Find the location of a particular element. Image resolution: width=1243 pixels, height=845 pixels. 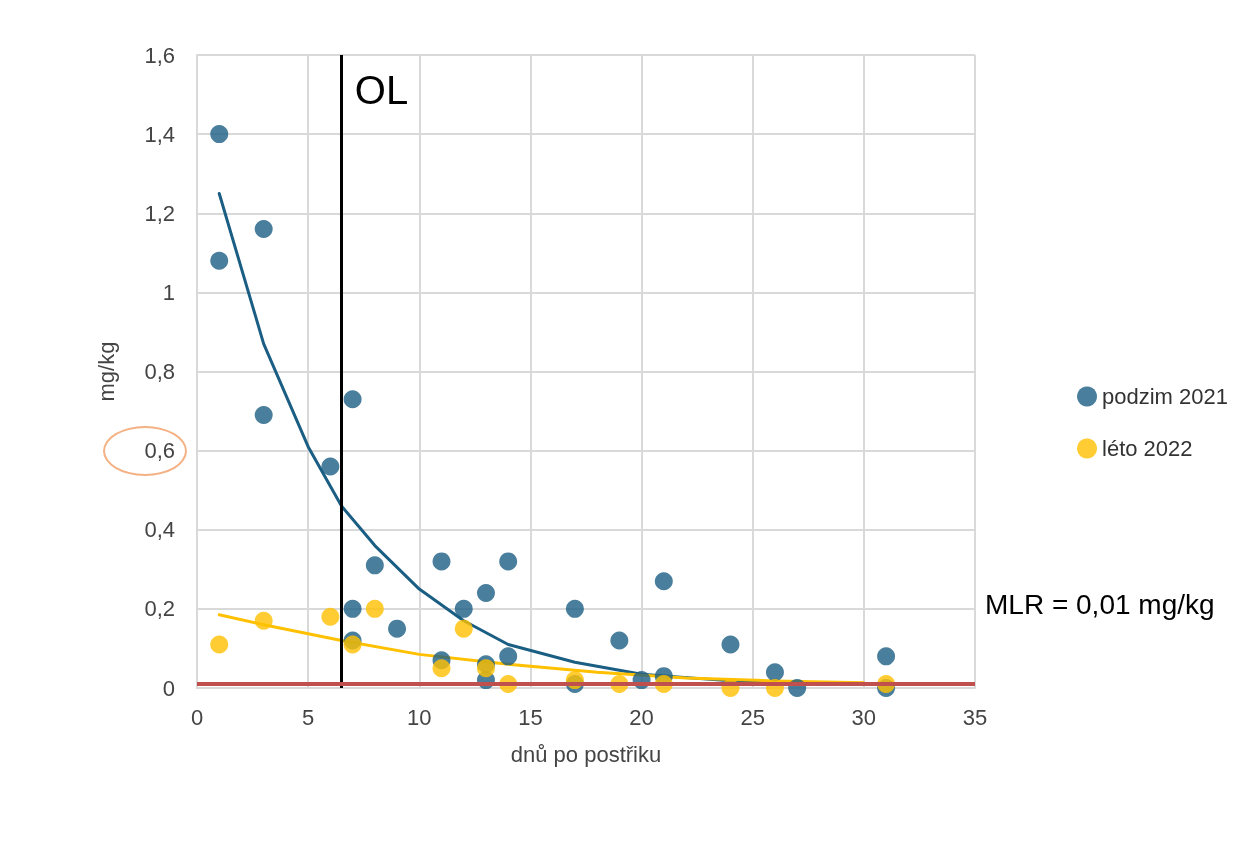

x-tick-label: 25 is located at coordinates (752, 717).